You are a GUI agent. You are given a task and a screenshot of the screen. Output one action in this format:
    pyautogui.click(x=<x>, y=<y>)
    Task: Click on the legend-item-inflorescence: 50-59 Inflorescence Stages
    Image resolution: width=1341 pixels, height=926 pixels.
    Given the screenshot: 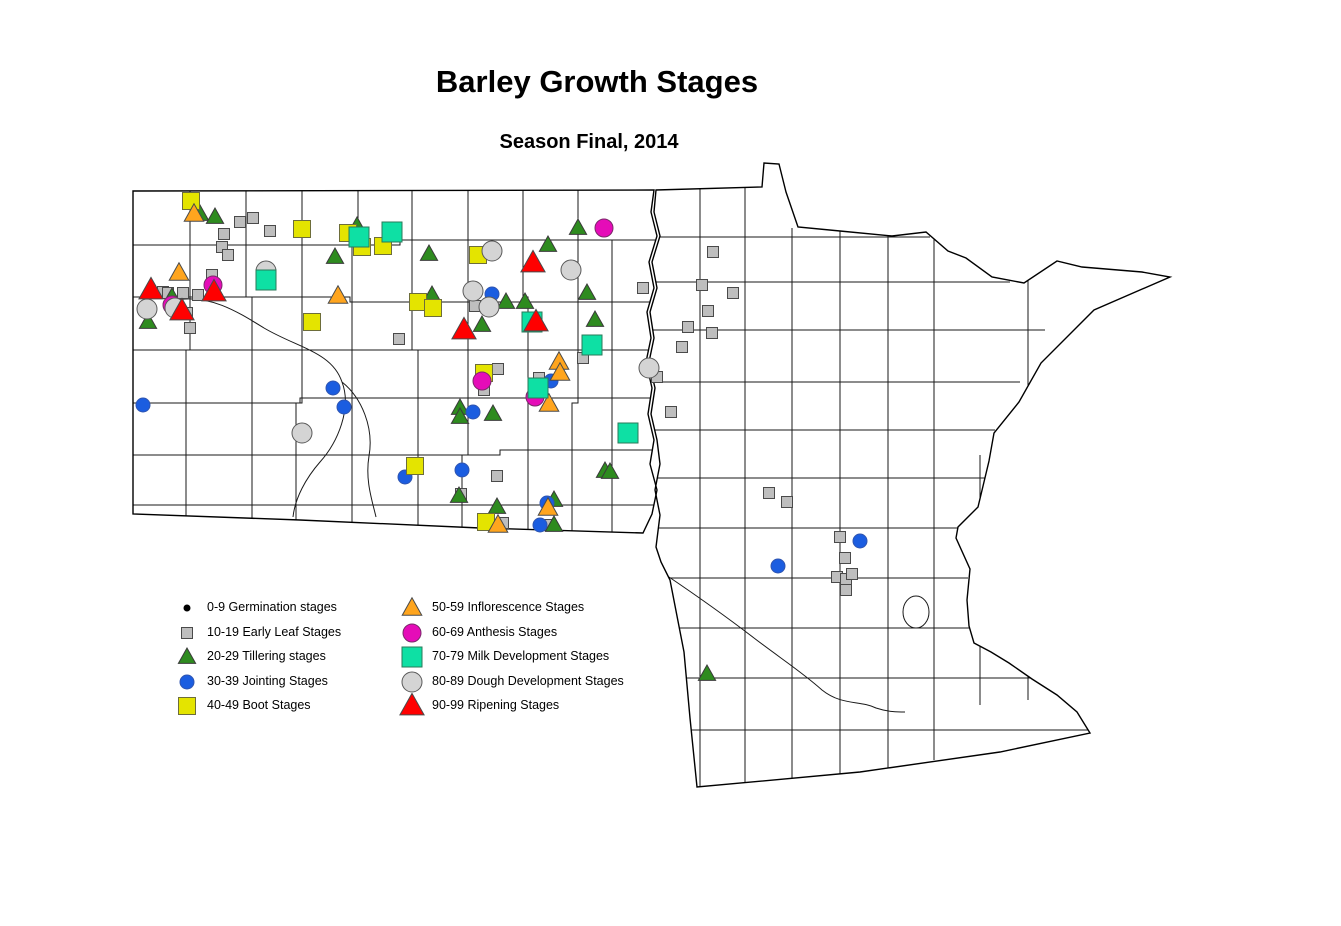 What is the action you would take?
    pyautogui.click(x=510, y=607)
    